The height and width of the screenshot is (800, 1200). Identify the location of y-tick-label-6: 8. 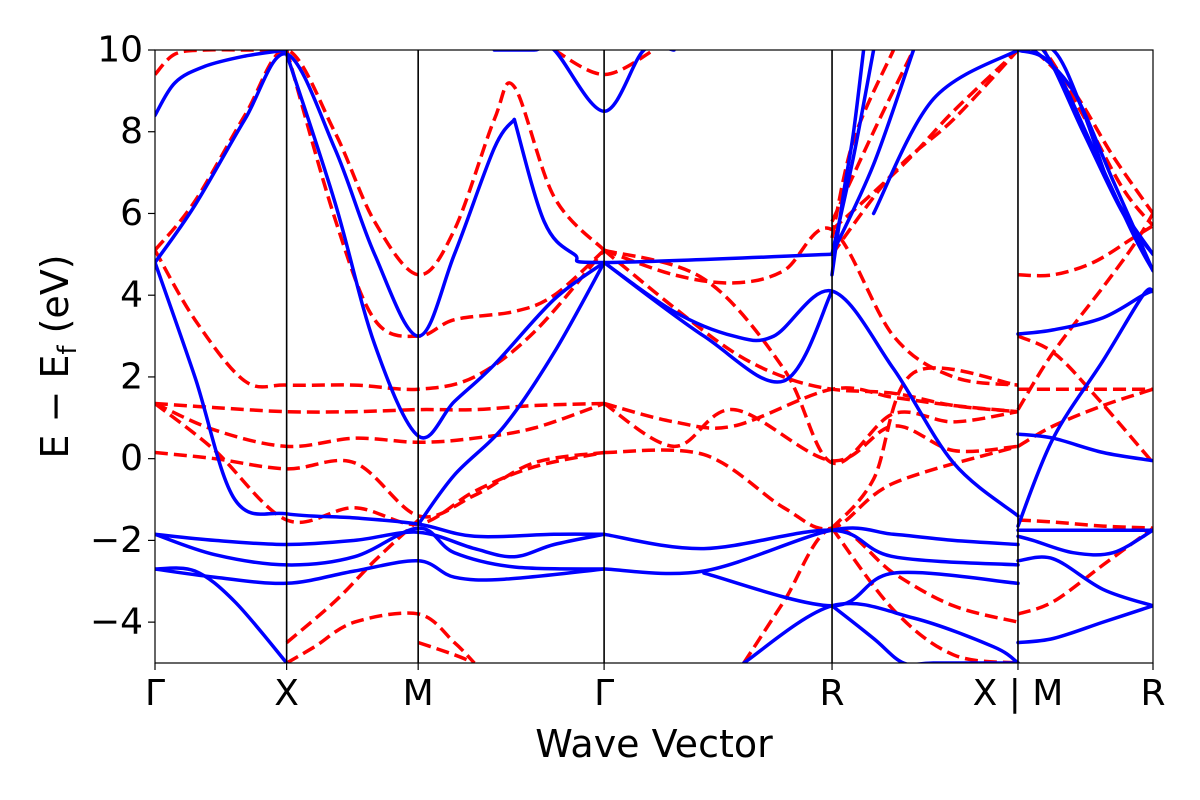
(131, 131).